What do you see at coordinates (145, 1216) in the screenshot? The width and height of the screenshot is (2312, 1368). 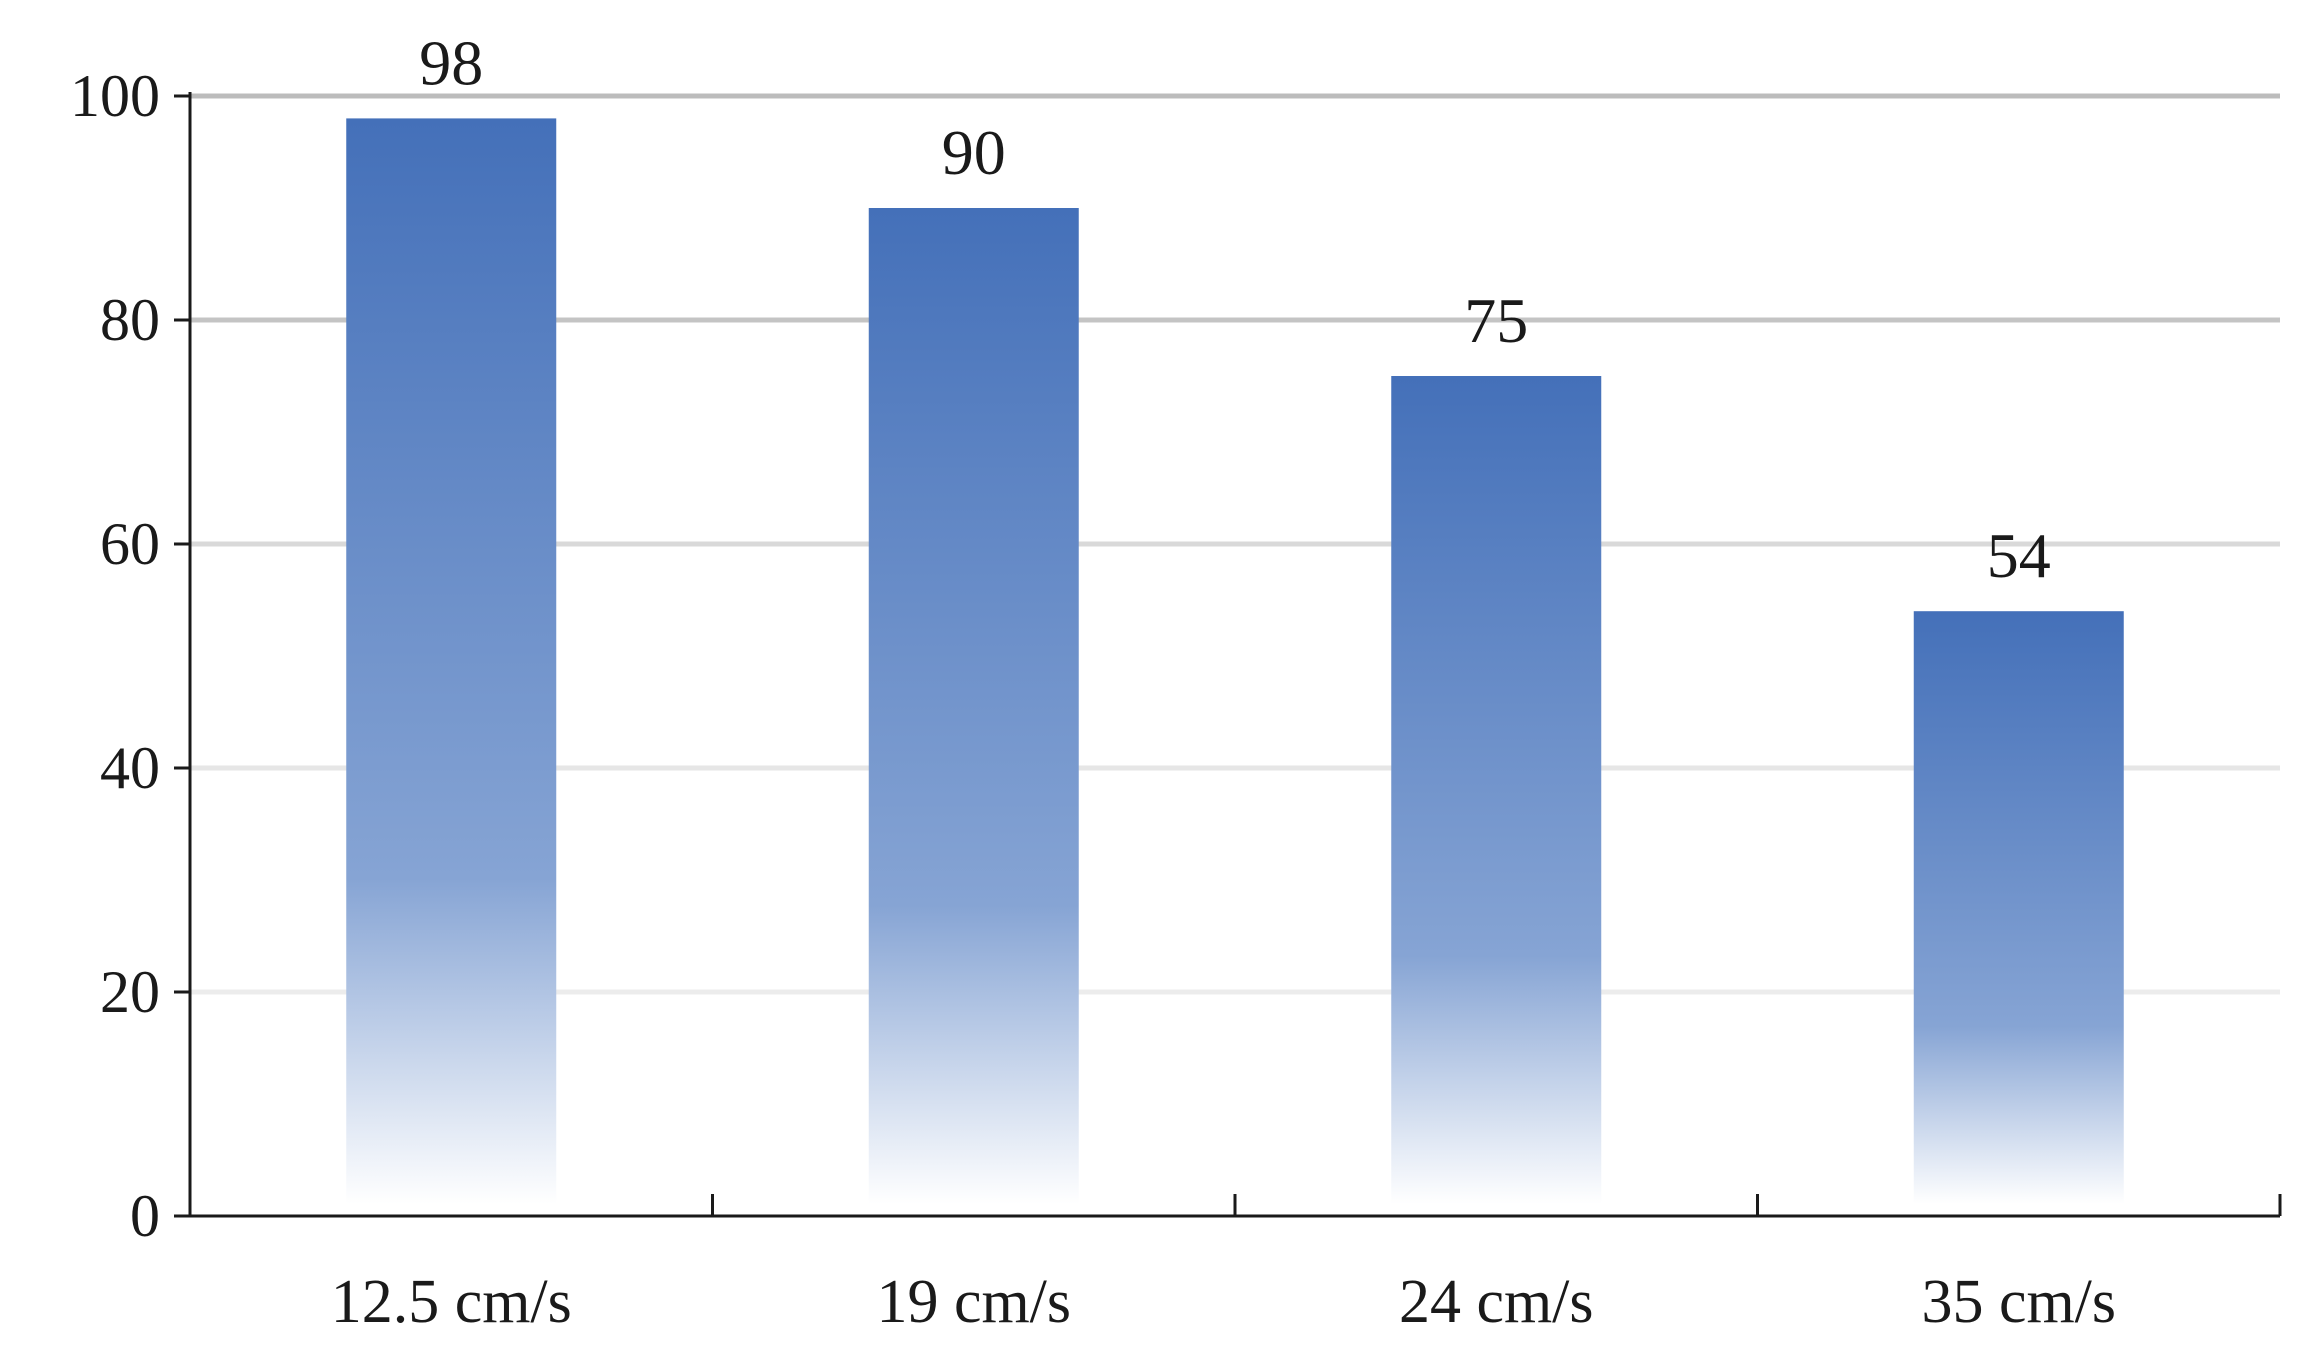 I see `y-tick-label-0: 0` at bounding box center [145, 1216].